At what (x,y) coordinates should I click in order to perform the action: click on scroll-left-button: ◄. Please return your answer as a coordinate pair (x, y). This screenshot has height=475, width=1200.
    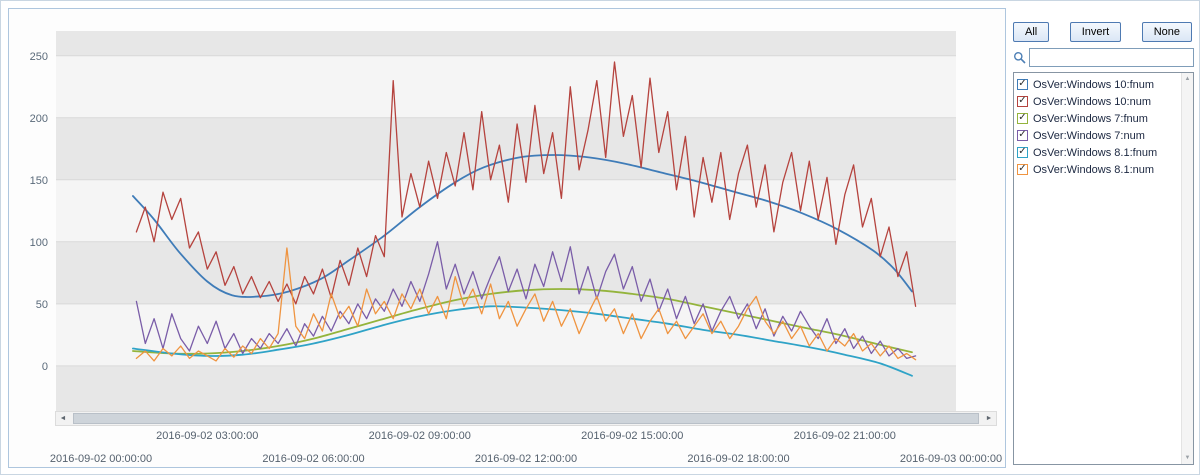
    Looking at the image, I should click on (63, 418).